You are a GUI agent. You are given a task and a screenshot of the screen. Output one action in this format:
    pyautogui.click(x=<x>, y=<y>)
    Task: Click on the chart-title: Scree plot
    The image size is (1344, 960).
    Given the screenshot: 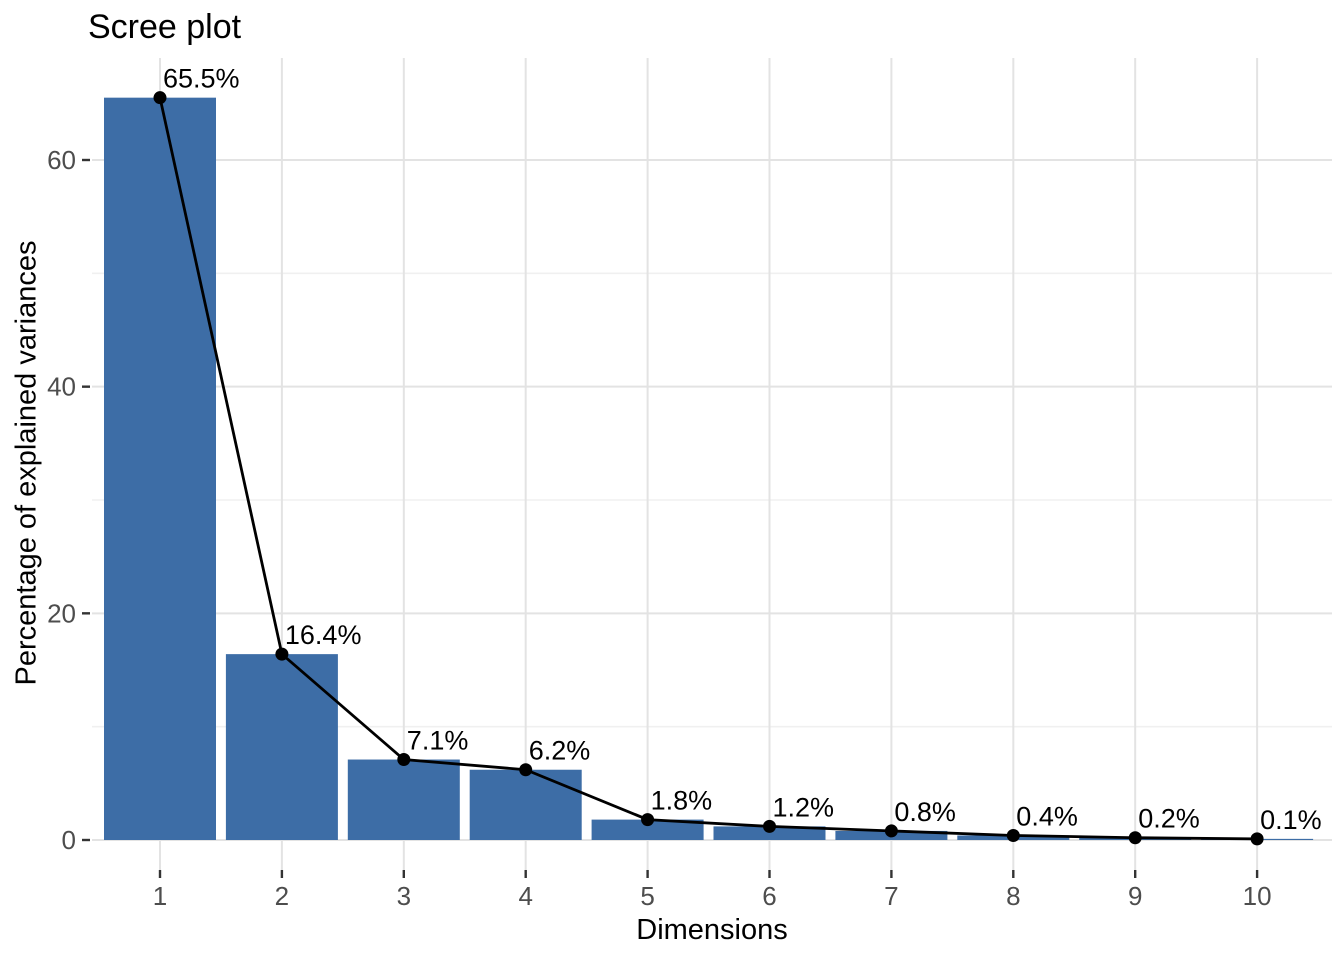 What is the action you would take?
    pyautogui.click(x=165, y=27)
    